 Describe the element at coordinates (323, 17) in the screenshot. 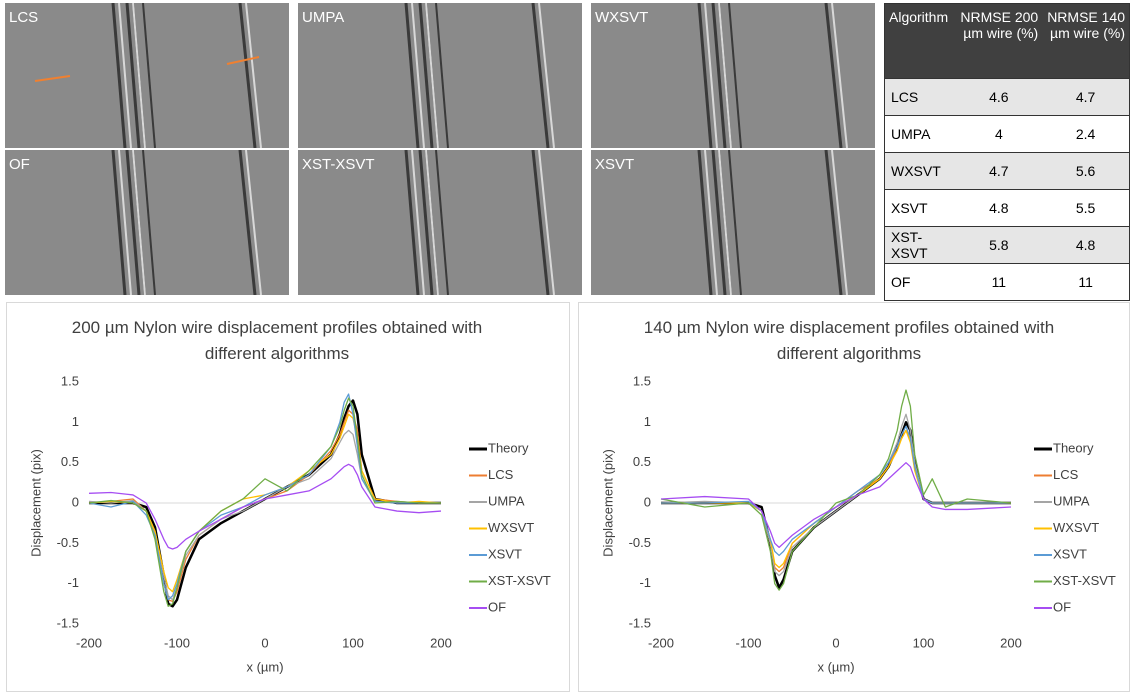

I see `panel-label: UMPA` at that location.